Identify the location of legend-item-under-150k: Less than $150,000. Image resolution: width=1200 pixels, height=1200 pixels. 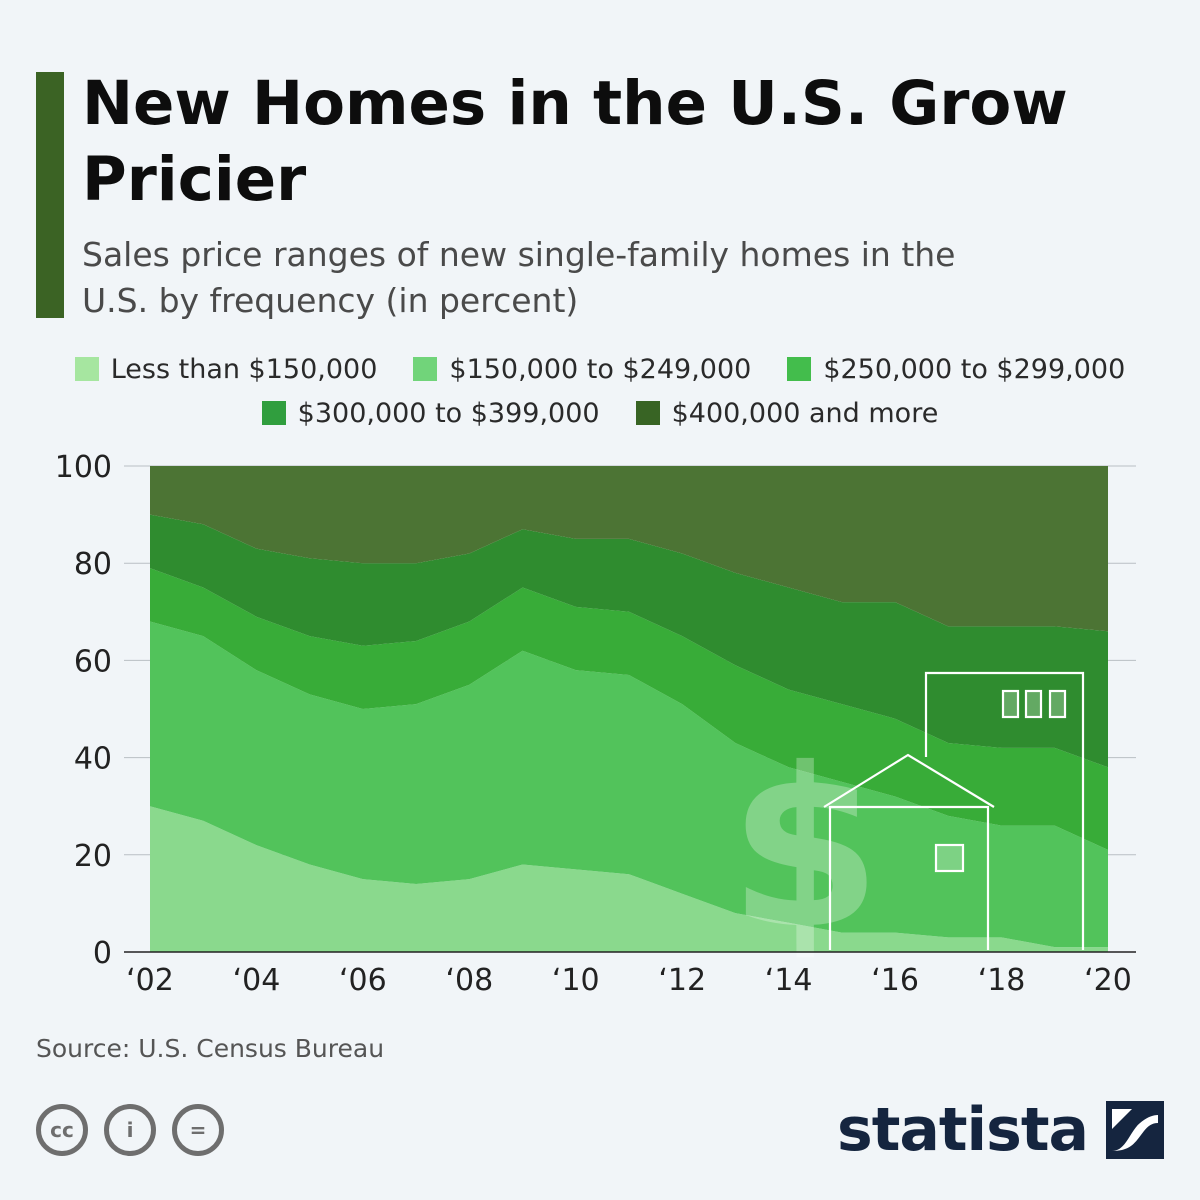
(226, 369).